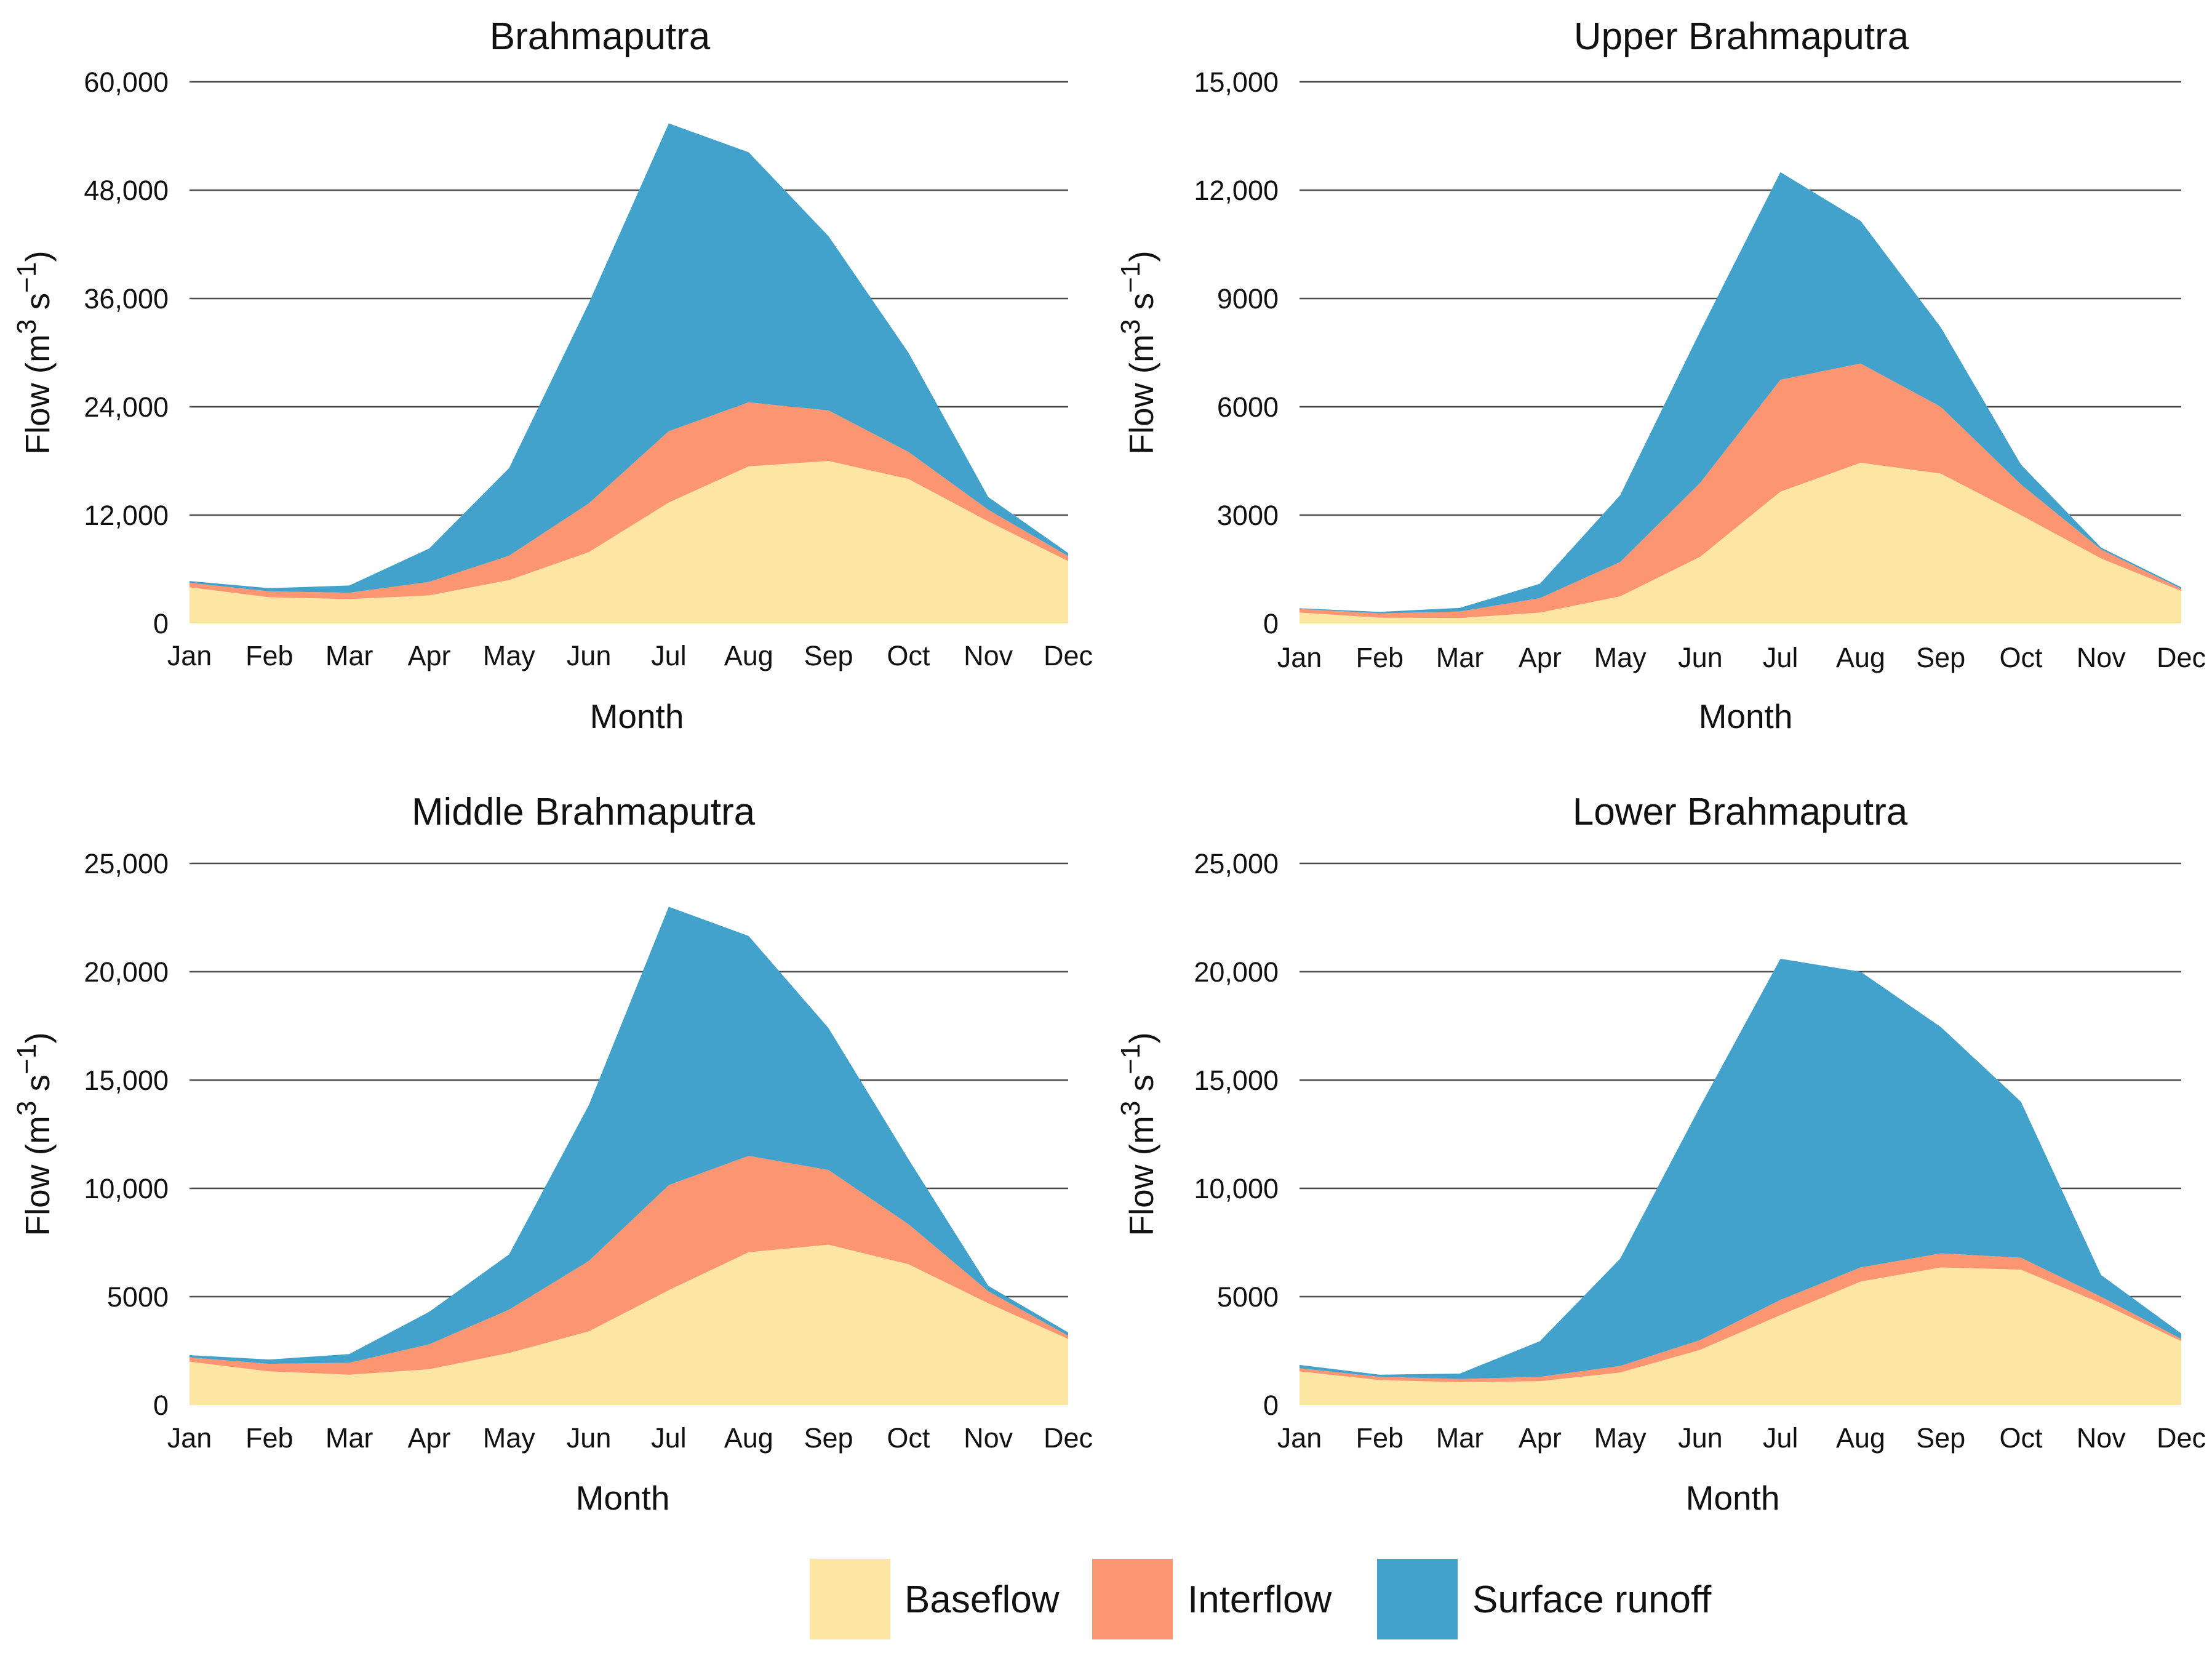 The height and width of the screenshot is (1653, 2212). What do you see at coordinates (126, 972) in the screenshot?
I see `y-tick-label: 20,000` at bounding box center [126, 972].